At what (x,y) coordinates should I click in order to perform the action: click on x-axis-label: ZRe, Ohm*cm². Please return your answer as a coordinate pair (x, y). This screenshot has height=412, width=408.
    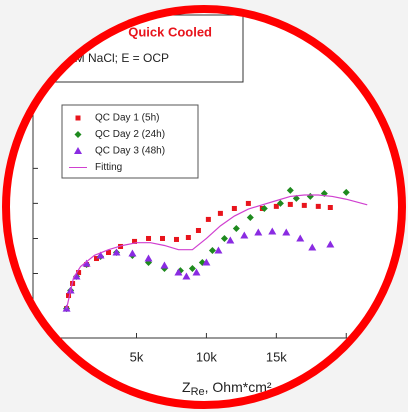
    Looking at the image, I should click on (227, 388).